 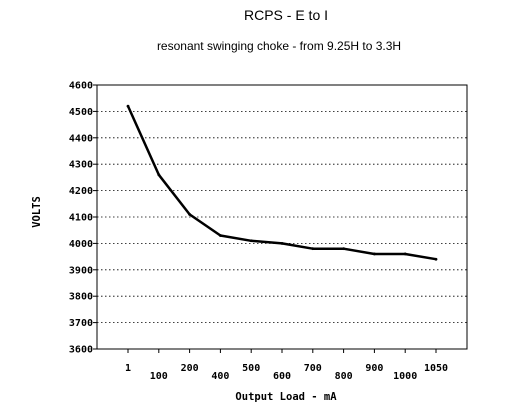 I want to click on x-axis-label: Output Load - mA, so click(x=286, y=397).